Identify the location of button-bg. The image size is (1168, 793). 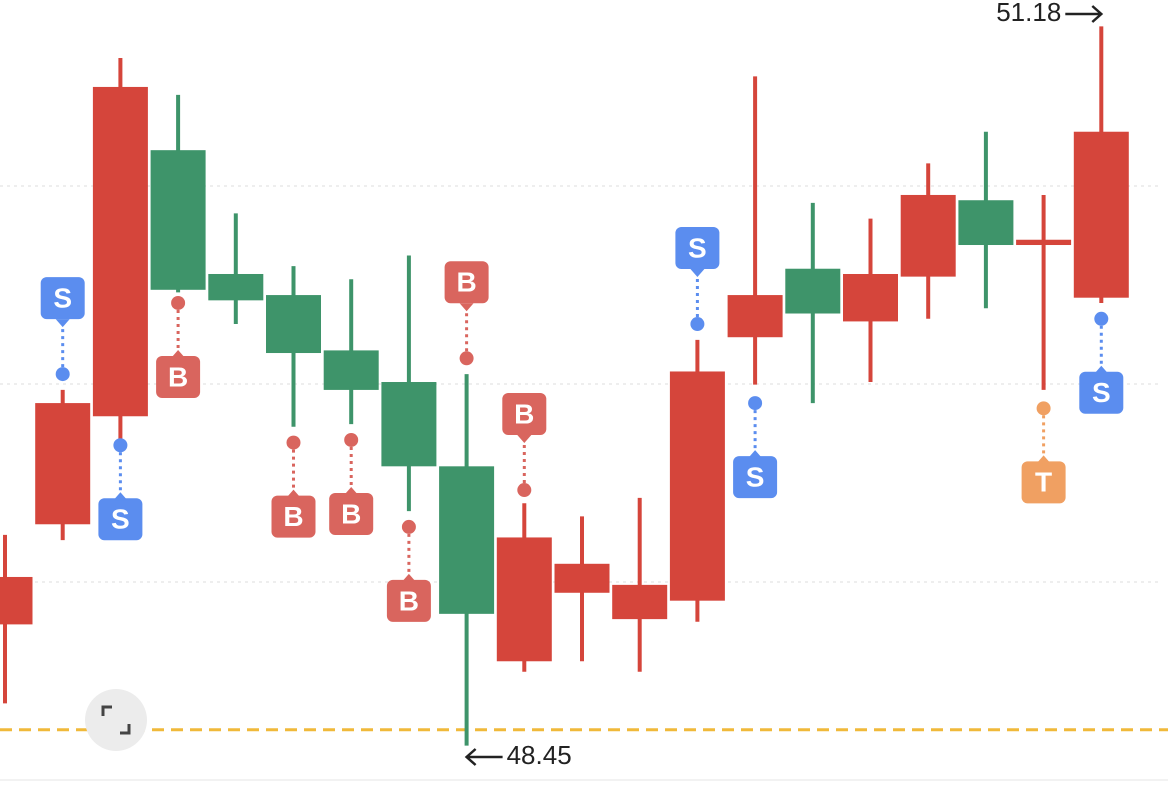
(116, 720).